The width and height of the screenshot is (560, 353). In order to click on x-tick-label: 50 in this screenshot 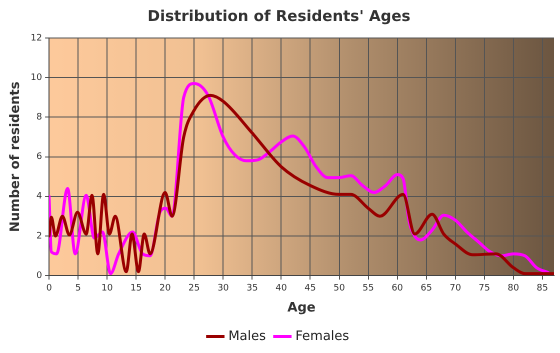, I will do `click(340, 288)`.